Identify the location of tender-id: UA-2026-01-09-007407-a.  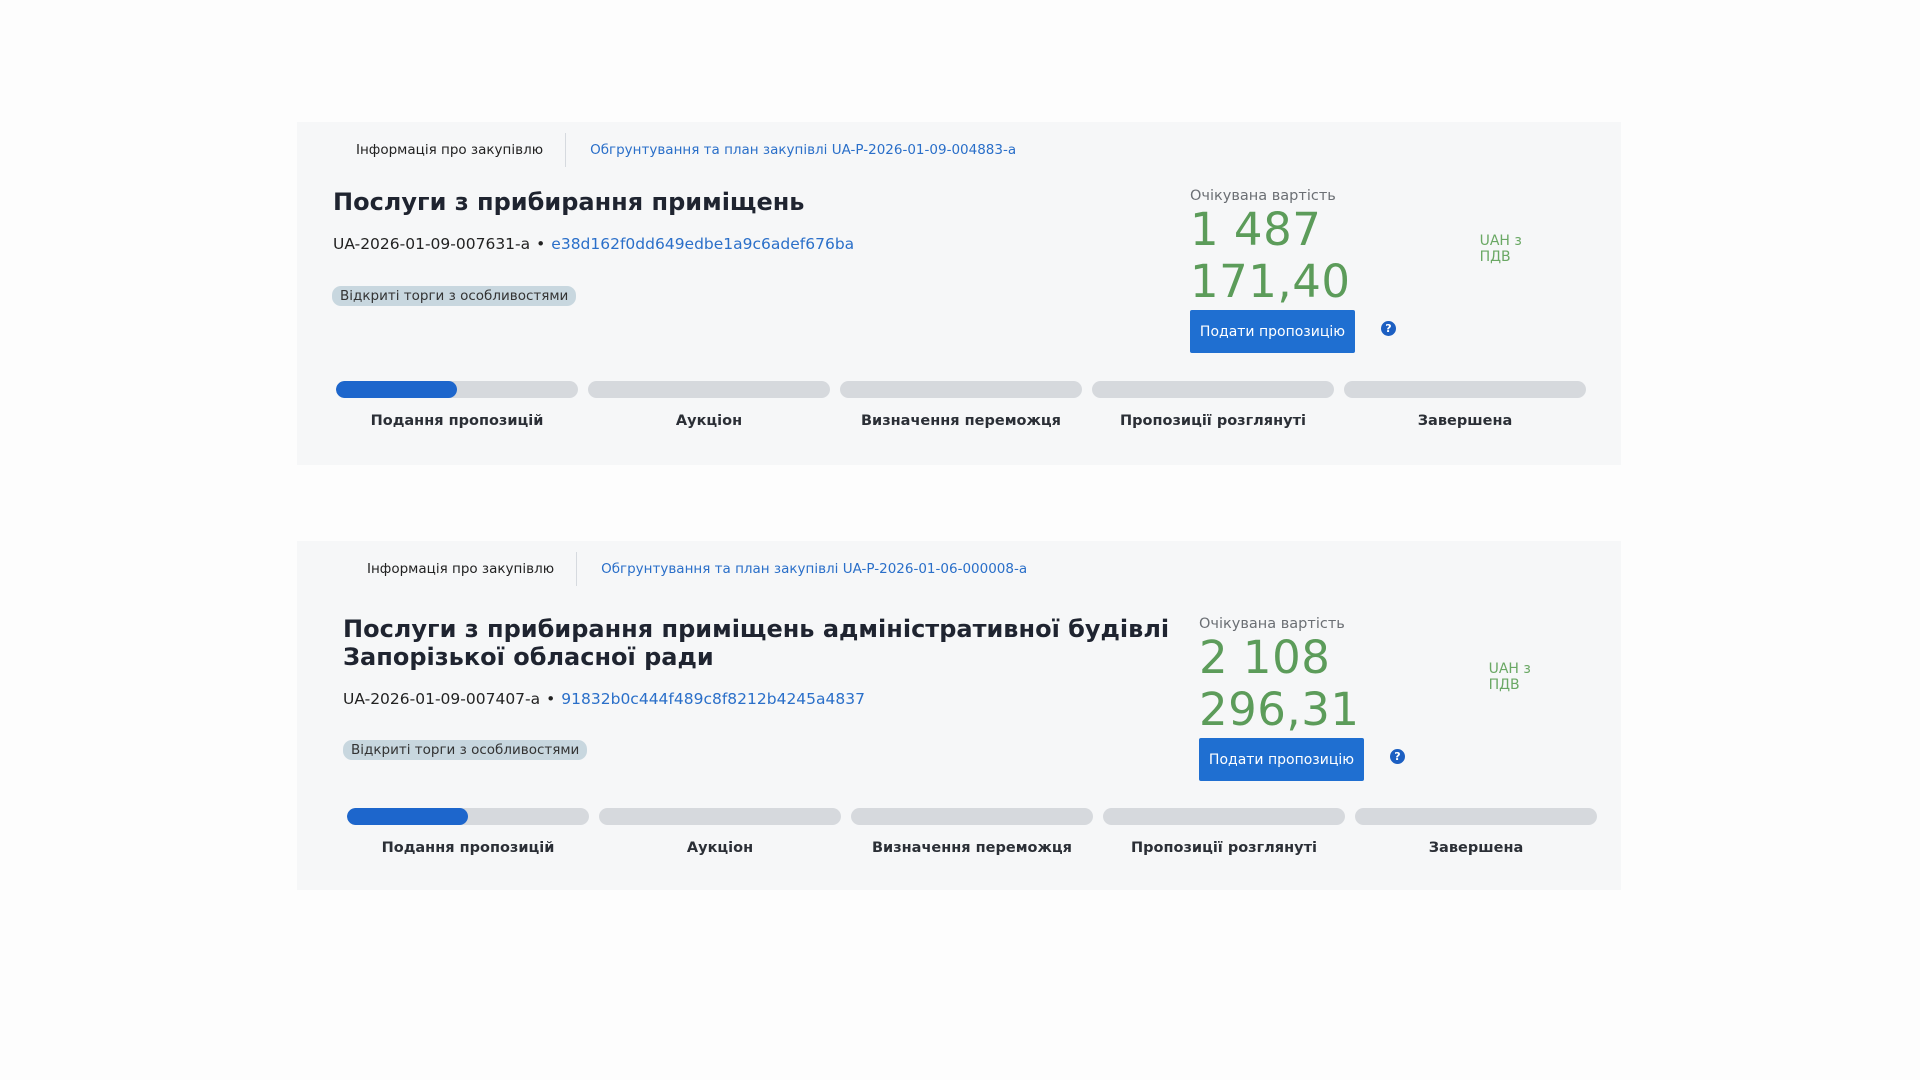
(442, 699).